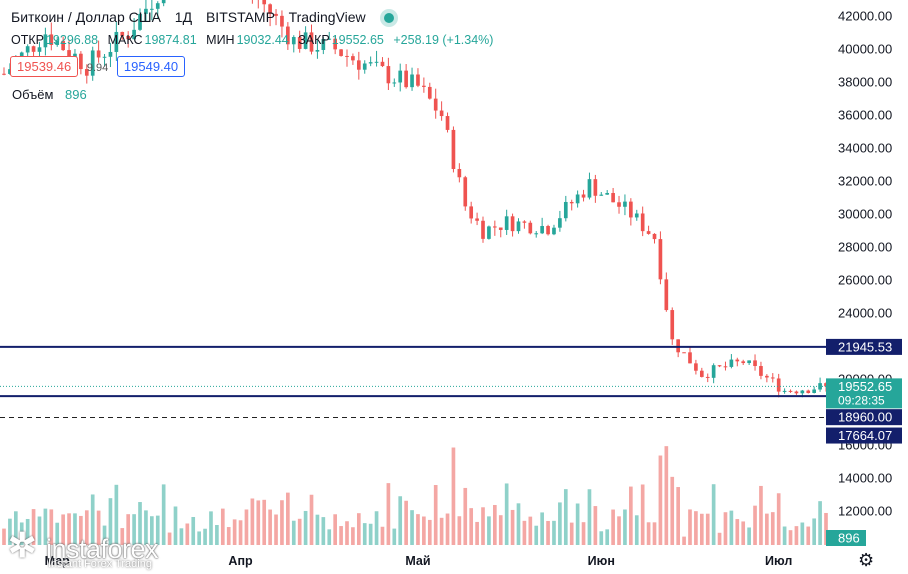 The height and width of the screenshot is (574, 908). What do you see at coordinates (849, 538) in the screenshot?
I see `volume-badge: 896` at bounding box center [849, 538].